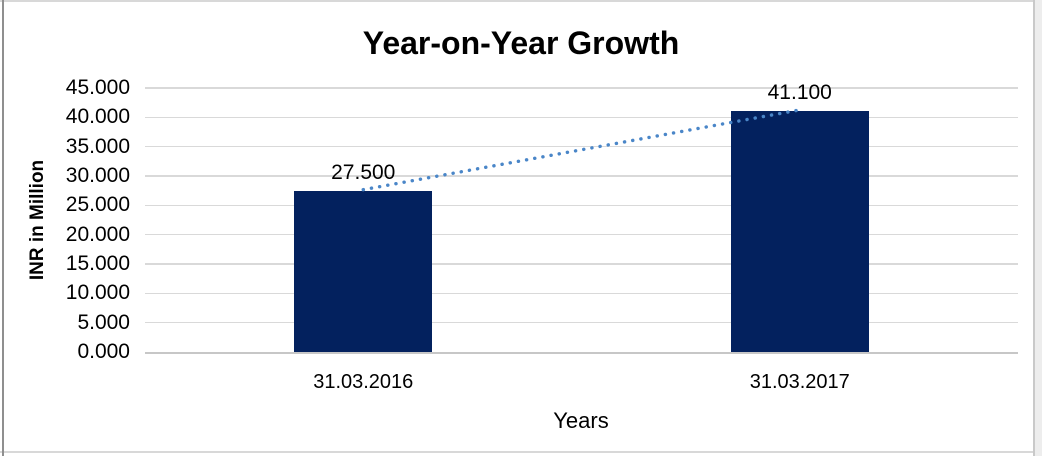 The width and height of the screenshot is (1042, 456). Describe the element at coordinates (3, 228) in the screenshot. I see `frame-border-left` at that location.